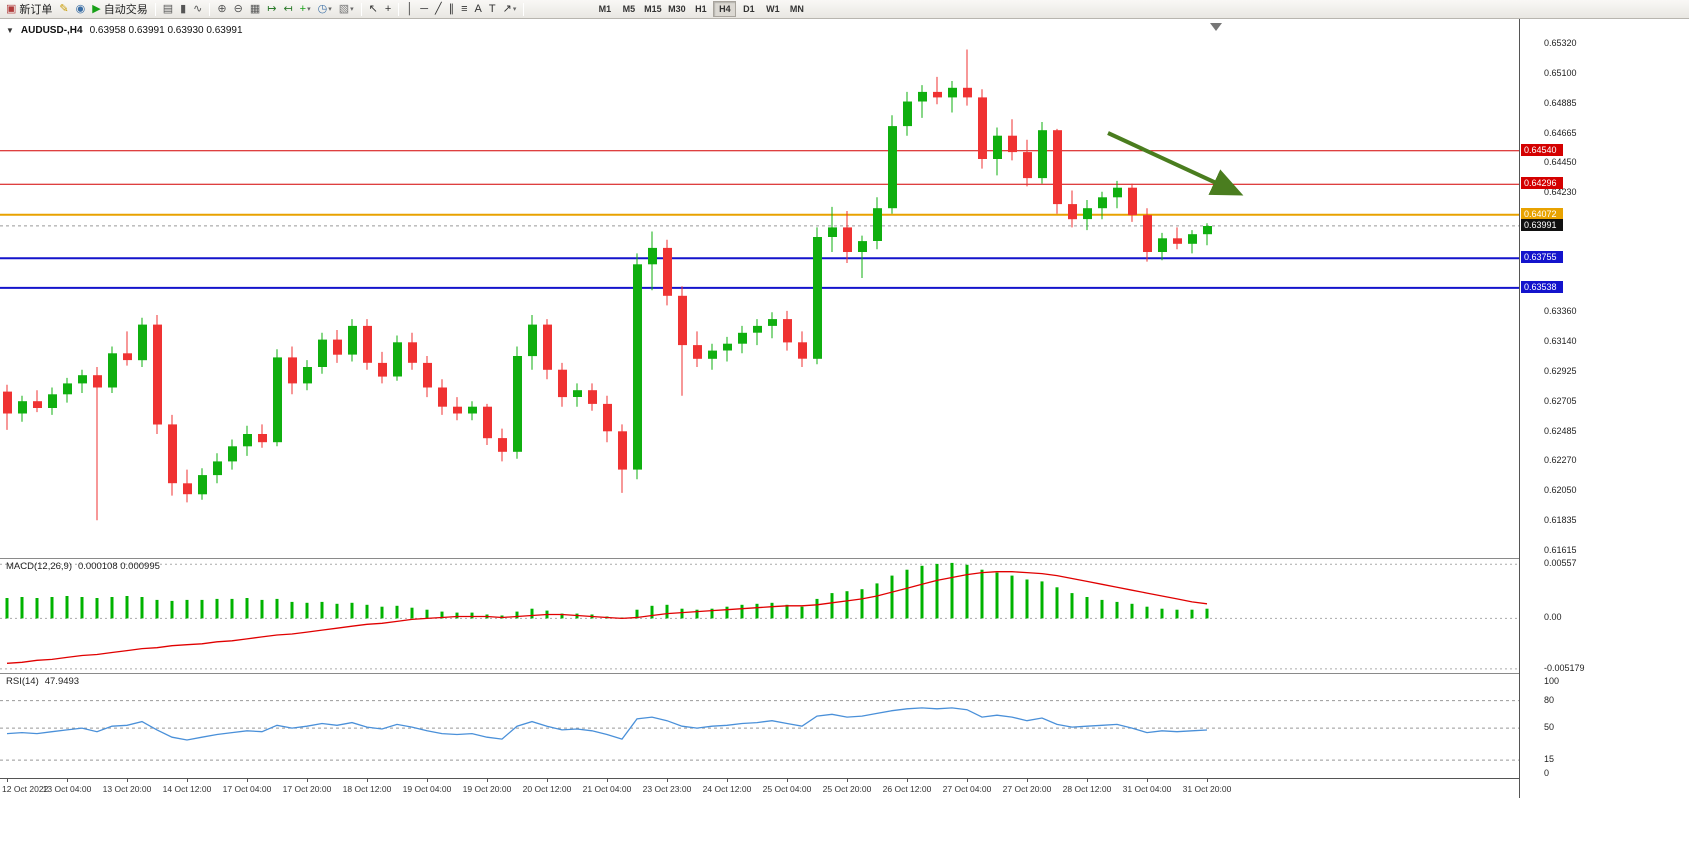  I want to click on indicators-icon: + ▾, so click(305, 9).